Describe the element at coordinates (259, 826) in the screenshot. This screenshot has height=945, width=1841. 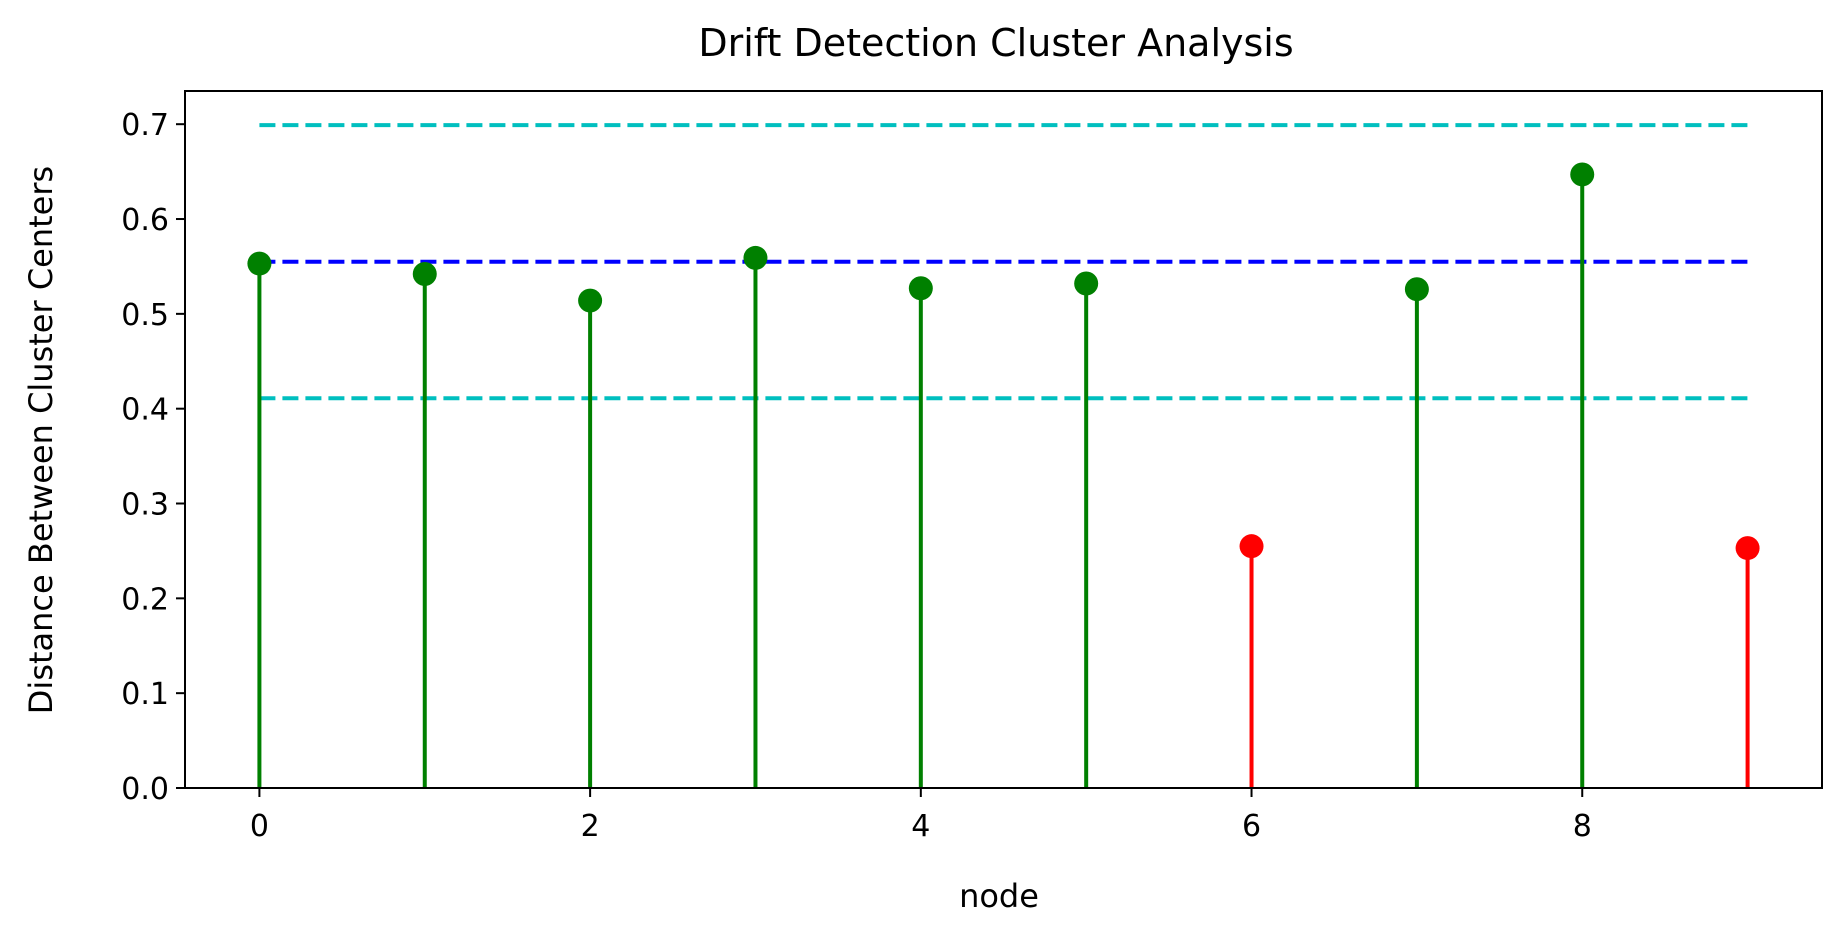
I see `x-tick-label-0: 0` at that location.